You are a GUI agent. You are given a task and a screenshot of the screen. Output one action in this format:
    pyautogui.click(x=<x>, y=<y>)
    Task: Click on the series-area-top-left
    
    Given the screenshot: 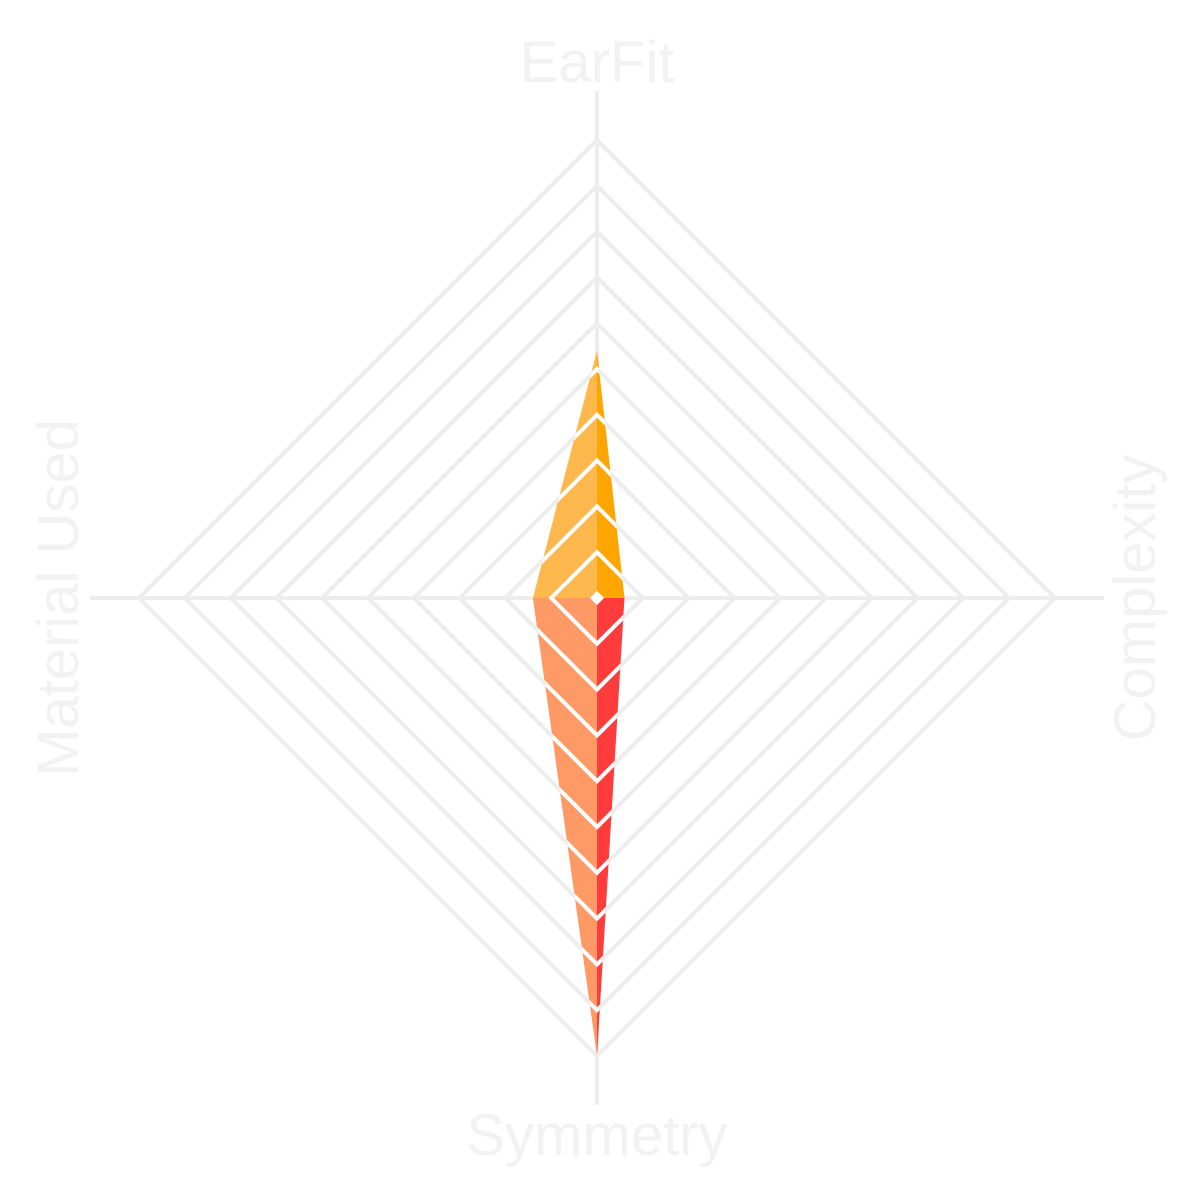 What is the action you would take?
    pyautogui.click(x=564, y=474)
    